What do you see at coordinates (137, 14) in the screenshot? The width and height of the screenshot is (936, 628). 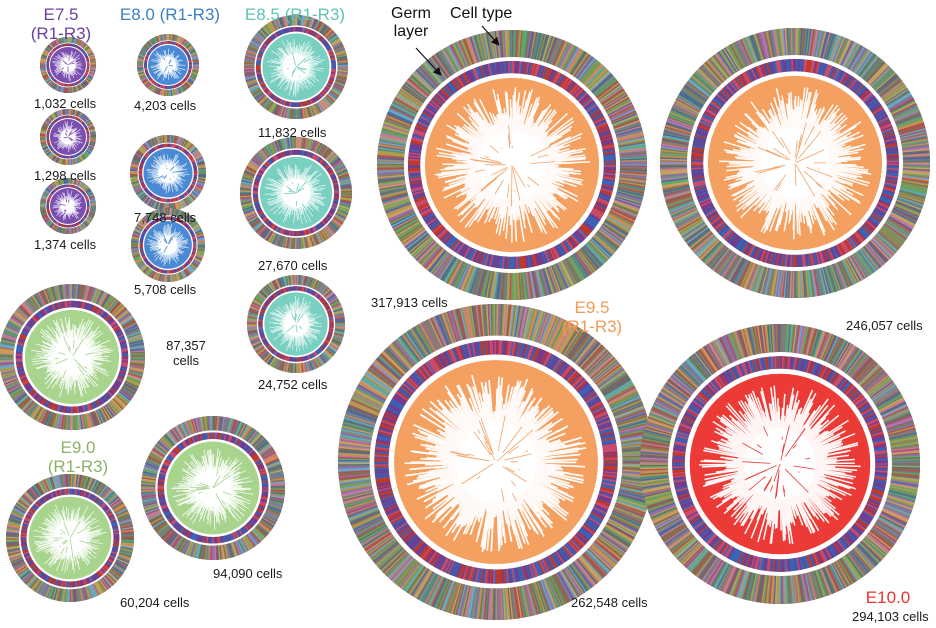 I see `stage-name: E8.0` at bounding box center [137, 14].